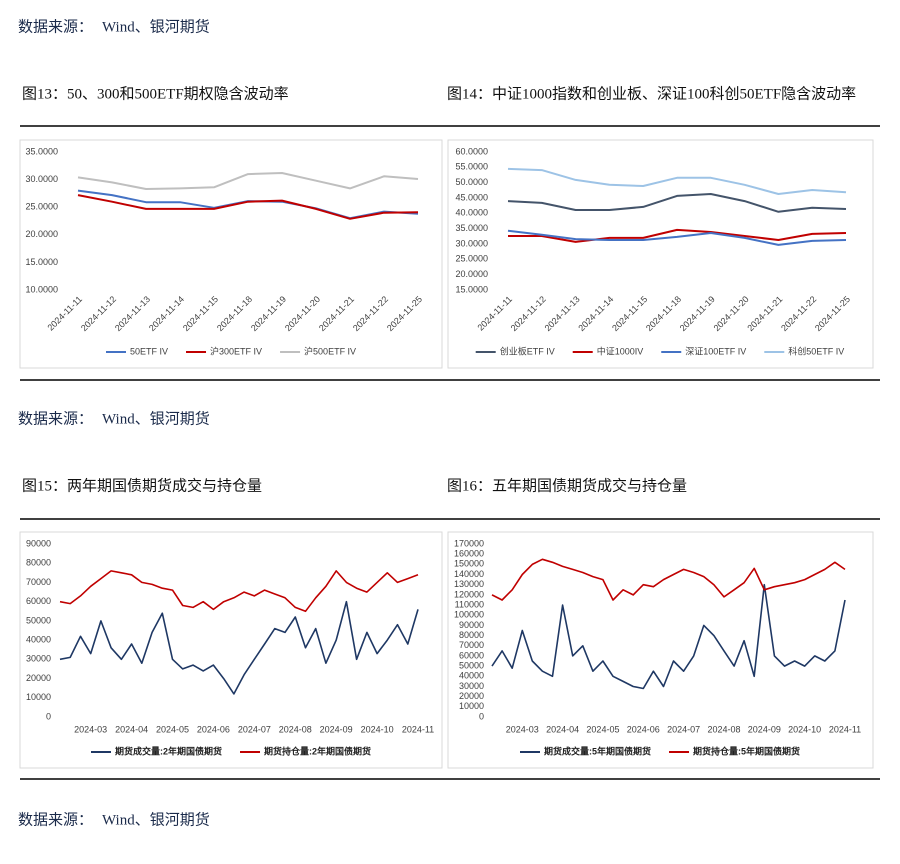  I want to click on legend-label: 中证1000IV, so click(620, 350).